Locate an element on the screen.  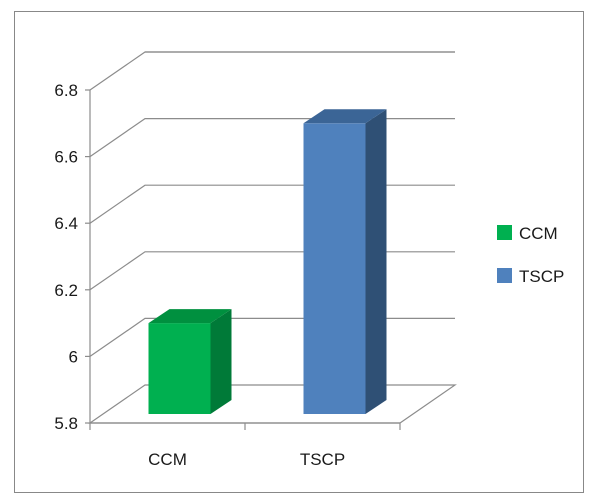
y-tick-label: 6 is located at coordinates (73, 356).